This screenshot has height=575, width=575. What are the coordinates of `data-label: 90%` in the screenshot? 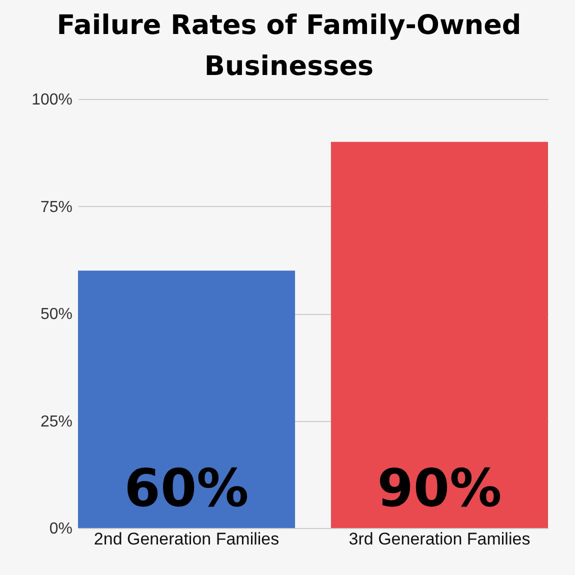 It's located at (439, 489).